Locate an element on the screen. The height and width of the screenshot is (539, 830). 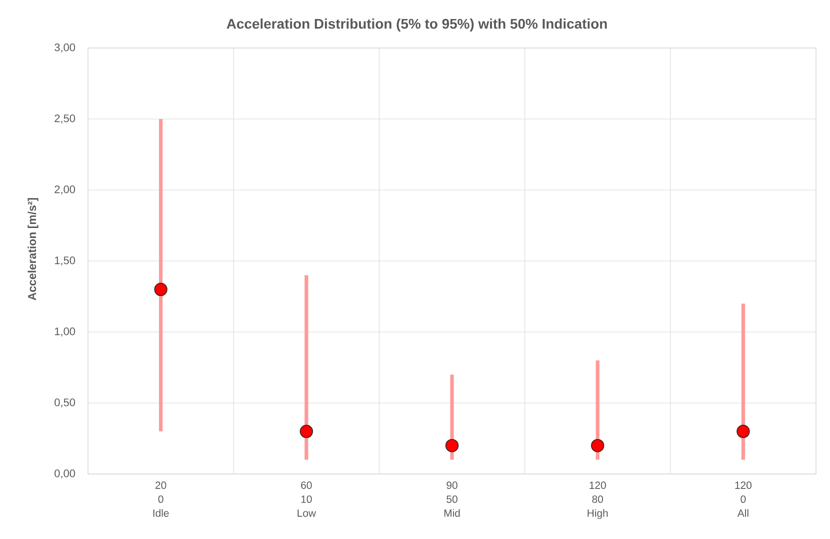
y-tick-label: 0,00 is located at coordinates (65, 474).